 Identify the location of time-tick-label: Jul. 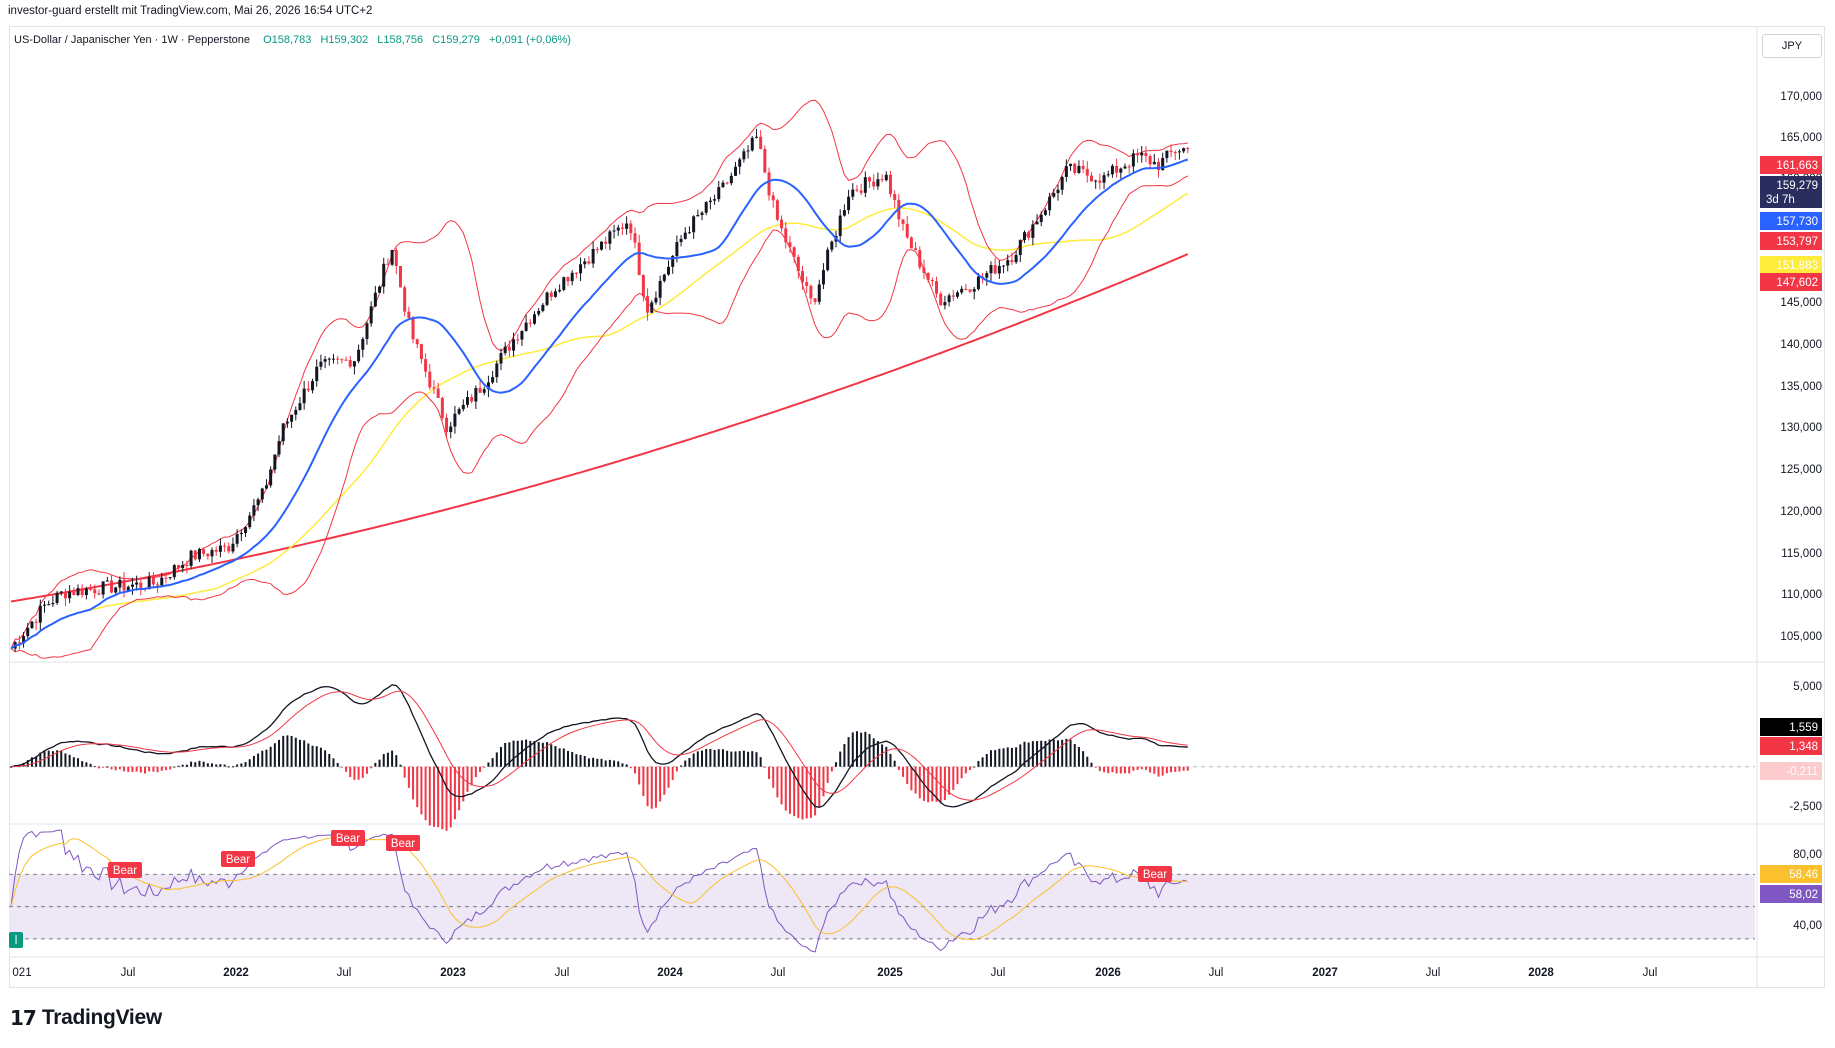
(1216, 973).